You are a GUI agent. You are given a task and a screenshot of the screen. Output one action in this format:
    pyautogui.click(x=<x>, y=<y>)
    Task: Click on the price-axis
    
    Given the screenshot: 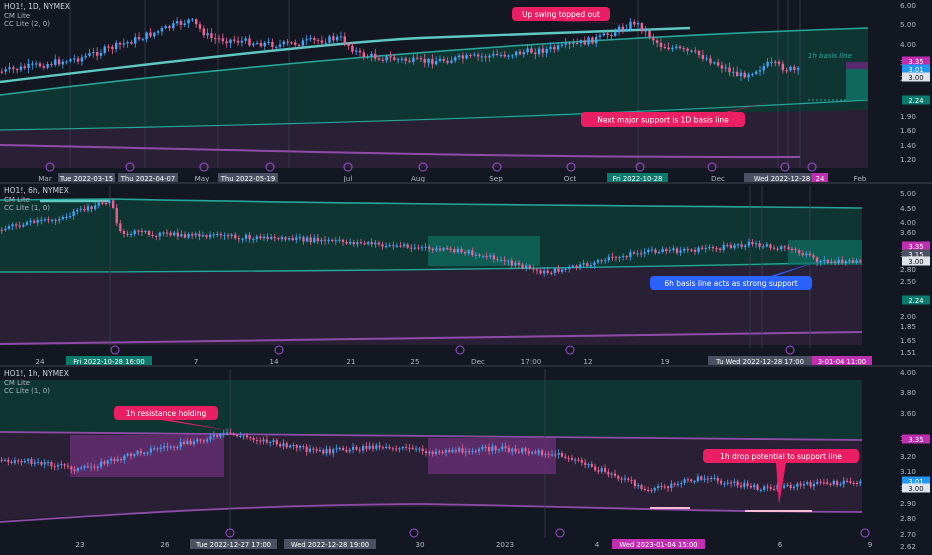 What is the action you would take?
    pyautogui.click(x=900, y=92)
    